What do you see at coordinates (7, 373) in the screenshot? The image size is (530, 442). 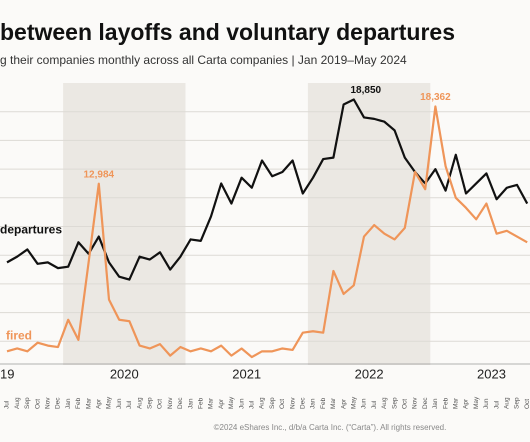 I see `x-group-label: 19` at bounding box center [7, 373].